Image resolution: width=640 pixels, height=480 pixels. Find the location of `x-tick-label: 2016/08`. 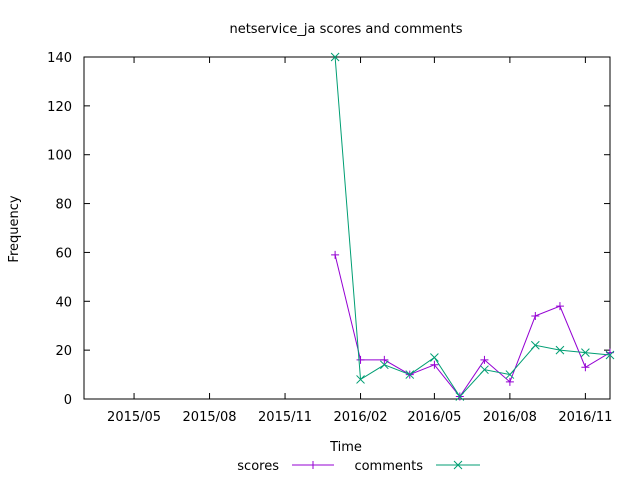

x-tick-label: 2016/08 is located at coordinates (510, 417).